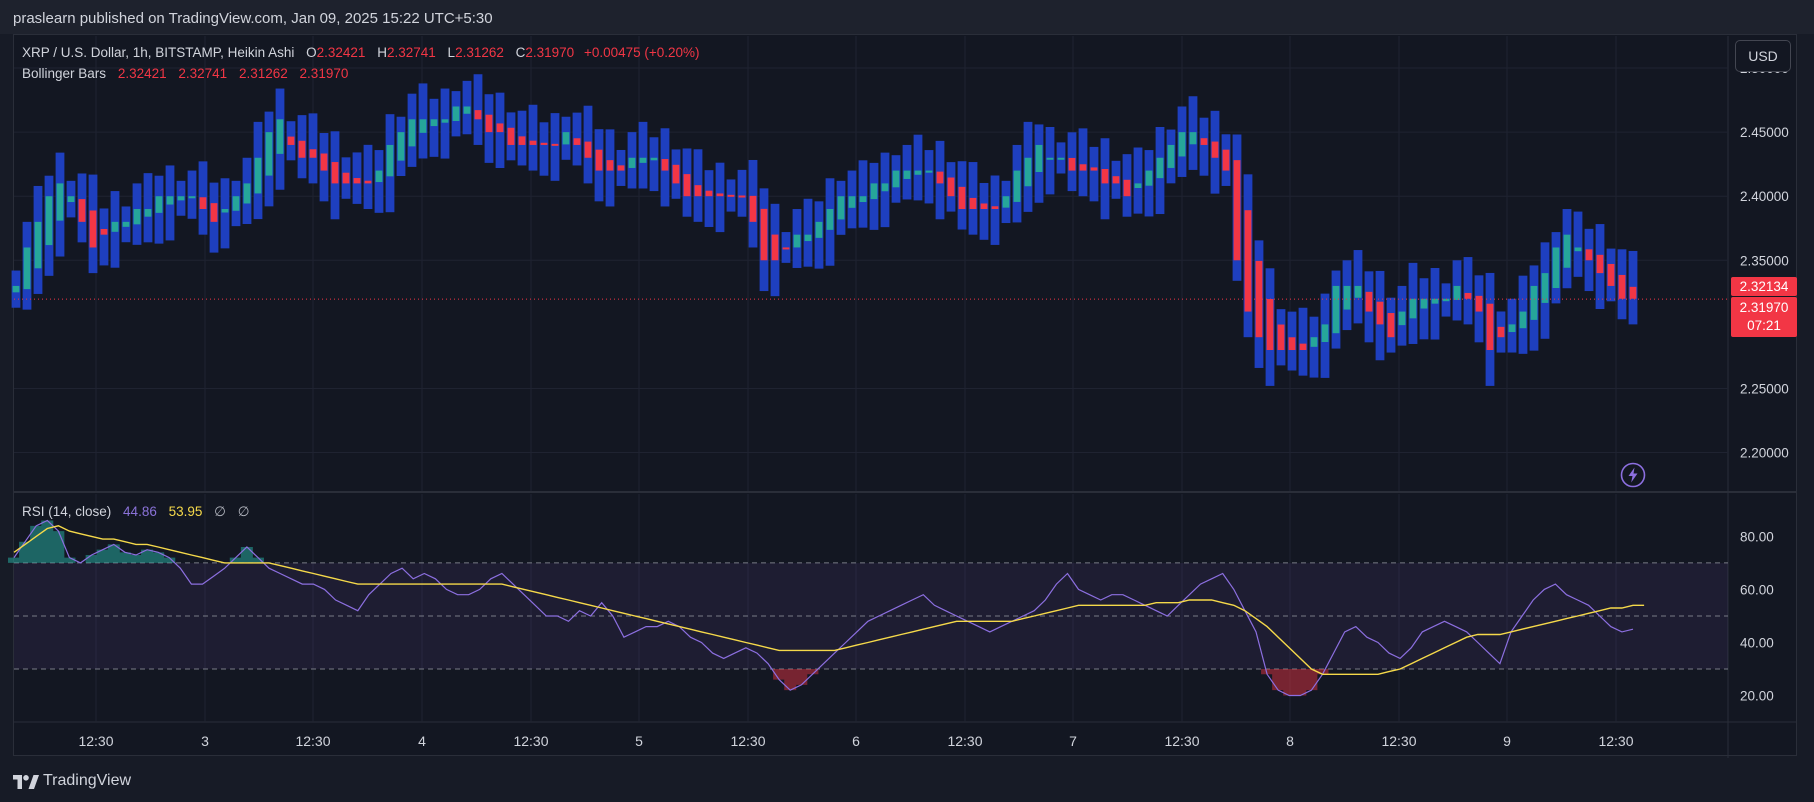  What do you see at coordinates (67, 511) in the screenshot?
I see `rsi-label: RSI (14, close)` at bounding box center [67, 511].